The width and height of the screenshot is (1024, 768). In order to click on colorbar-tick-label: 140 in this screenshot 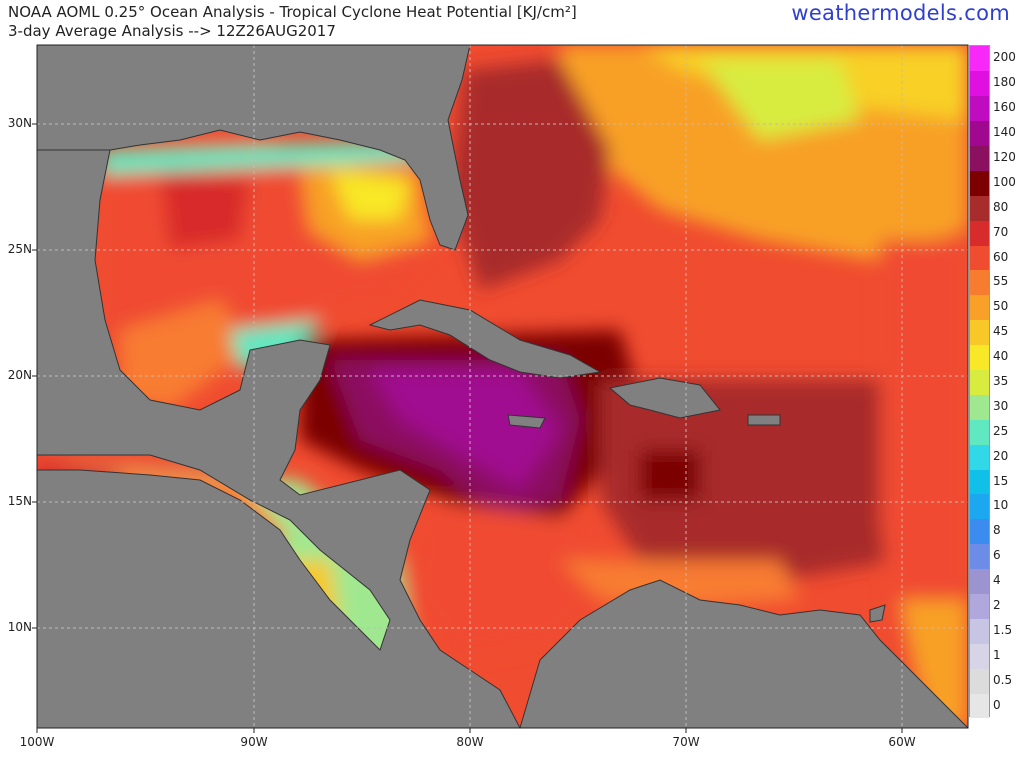, I will do `click(1004, 132)`.